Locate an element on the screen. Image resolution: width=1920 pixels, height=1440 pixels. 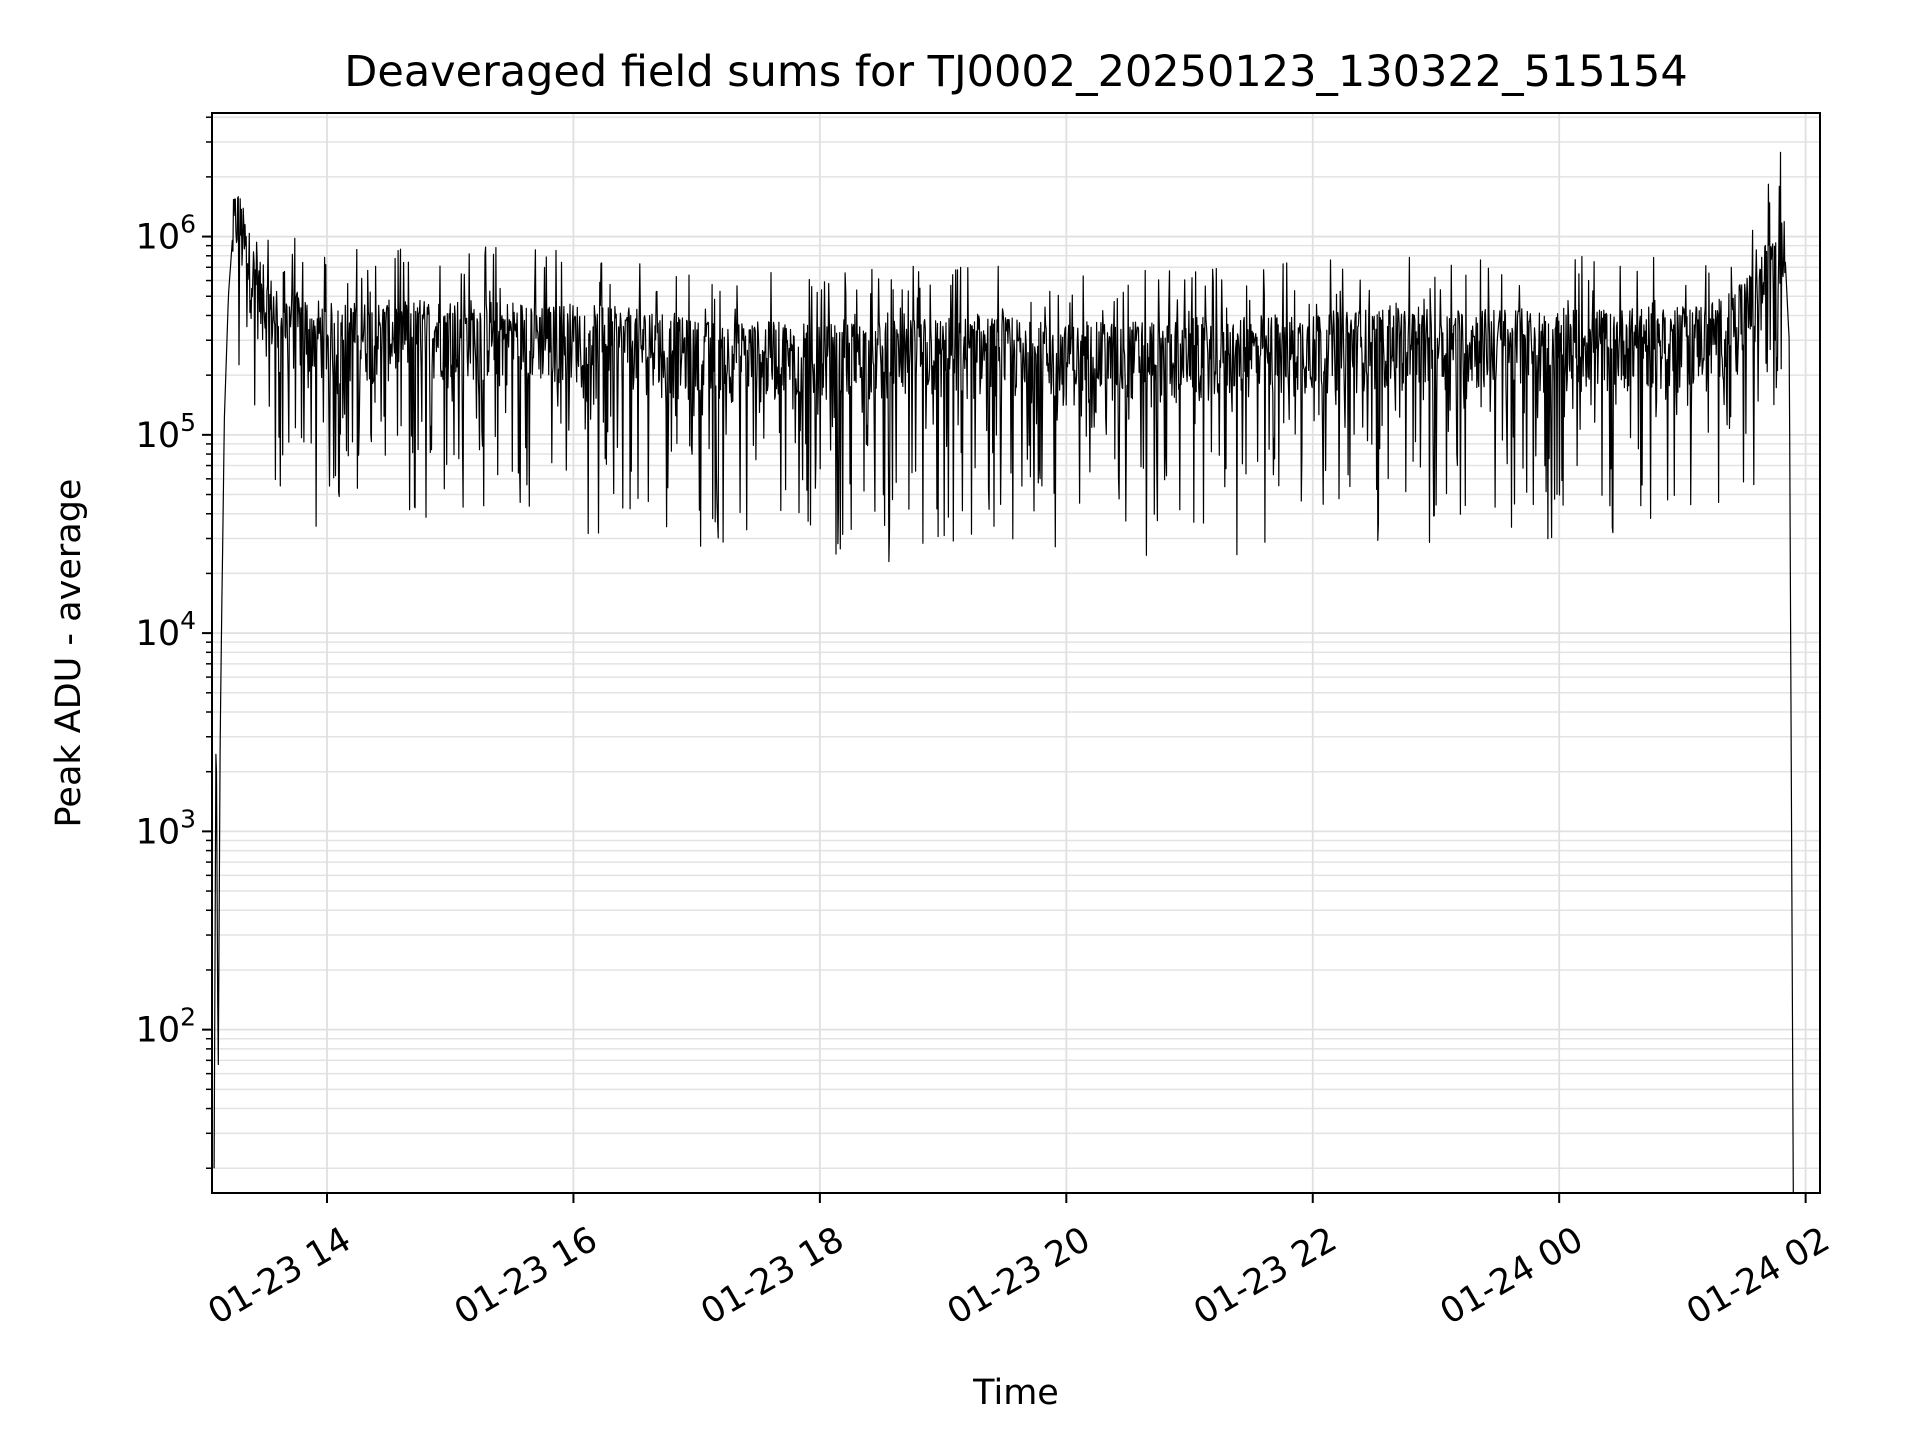
y-tick-label: 10³ is located at coordinates (166, 828).